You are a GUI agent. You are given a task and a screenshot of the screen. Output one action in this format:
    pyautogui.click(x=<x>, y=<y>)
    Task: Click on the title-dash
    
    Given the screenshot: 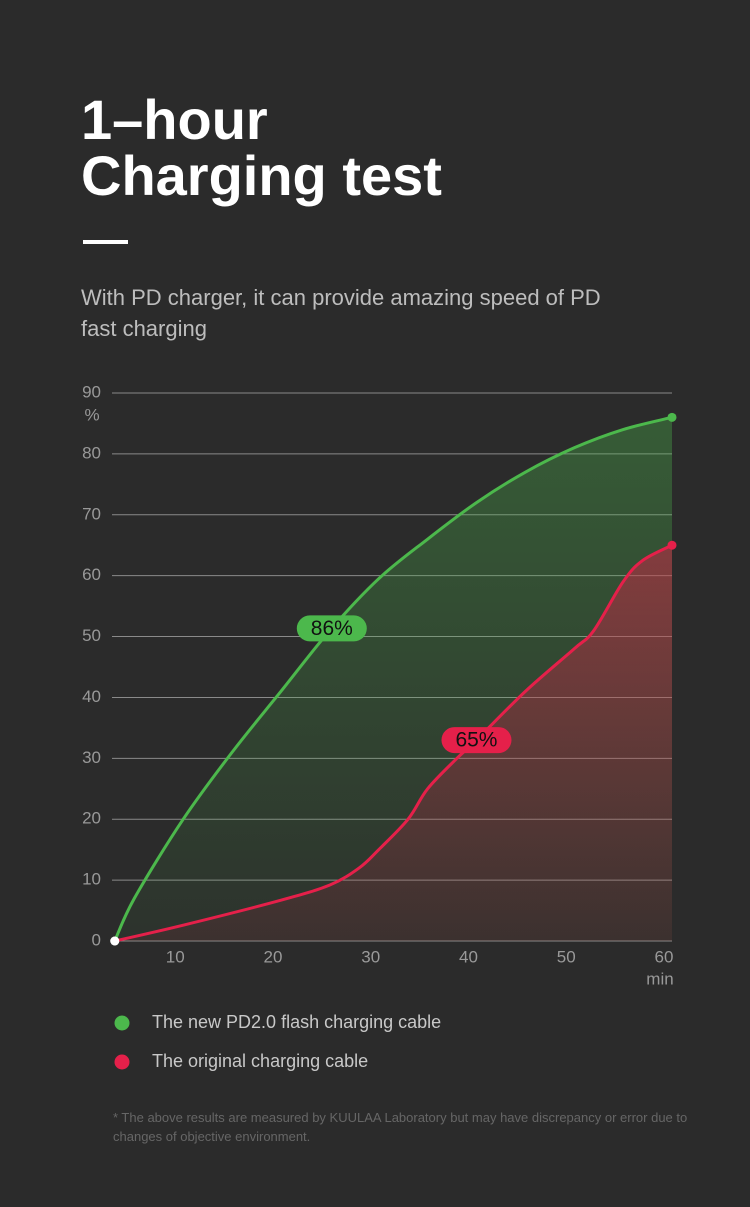 What is the action you would take?
    pyautogui.click(x=105, y=242)
    